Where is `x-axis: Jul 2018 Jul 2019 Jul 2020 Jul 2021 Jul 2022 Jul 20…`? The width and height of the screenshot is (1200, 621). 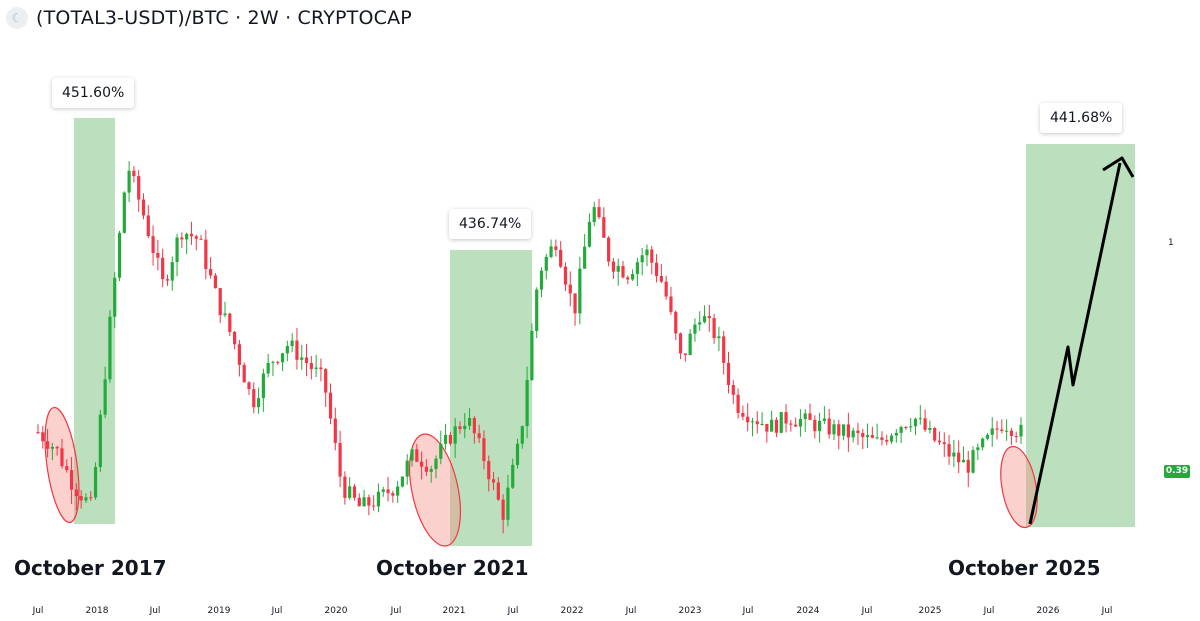
x-axis: Jul 2018 Jul 2019 Jul 2020 Jul 2021 Jul 2022 Jul 20… is located at coordinates (572, 611).